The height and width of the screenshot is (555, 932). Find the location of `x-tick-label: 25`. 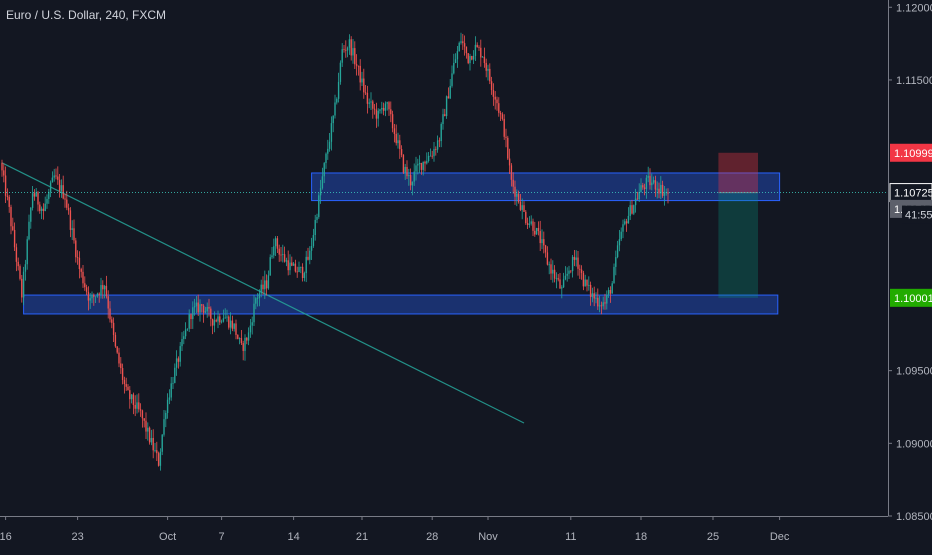

x-tick-label: 25 is located at coordinates (713, 537).